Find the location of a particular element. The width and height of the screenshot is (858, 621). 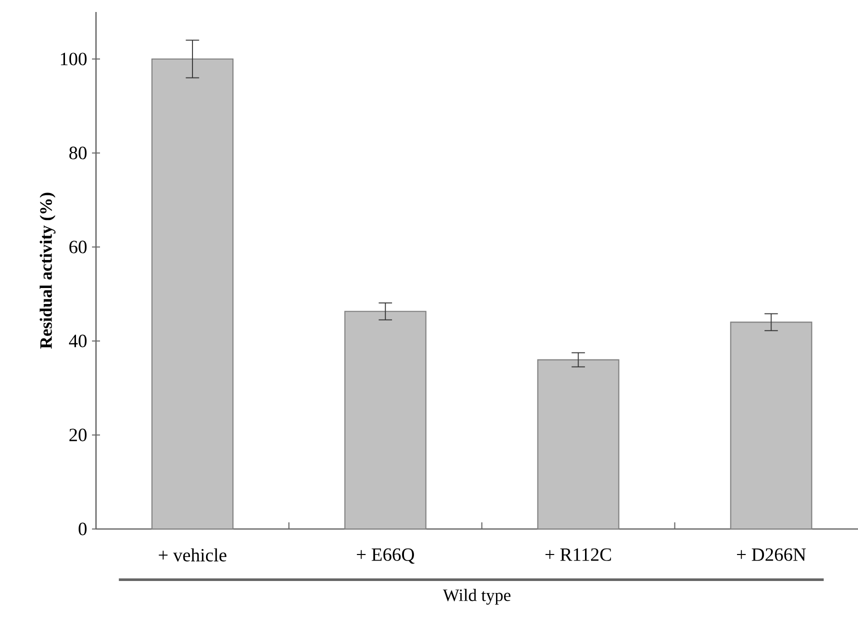

y-axis-title: Residual activity (%) is located at coordinates (48, 270).